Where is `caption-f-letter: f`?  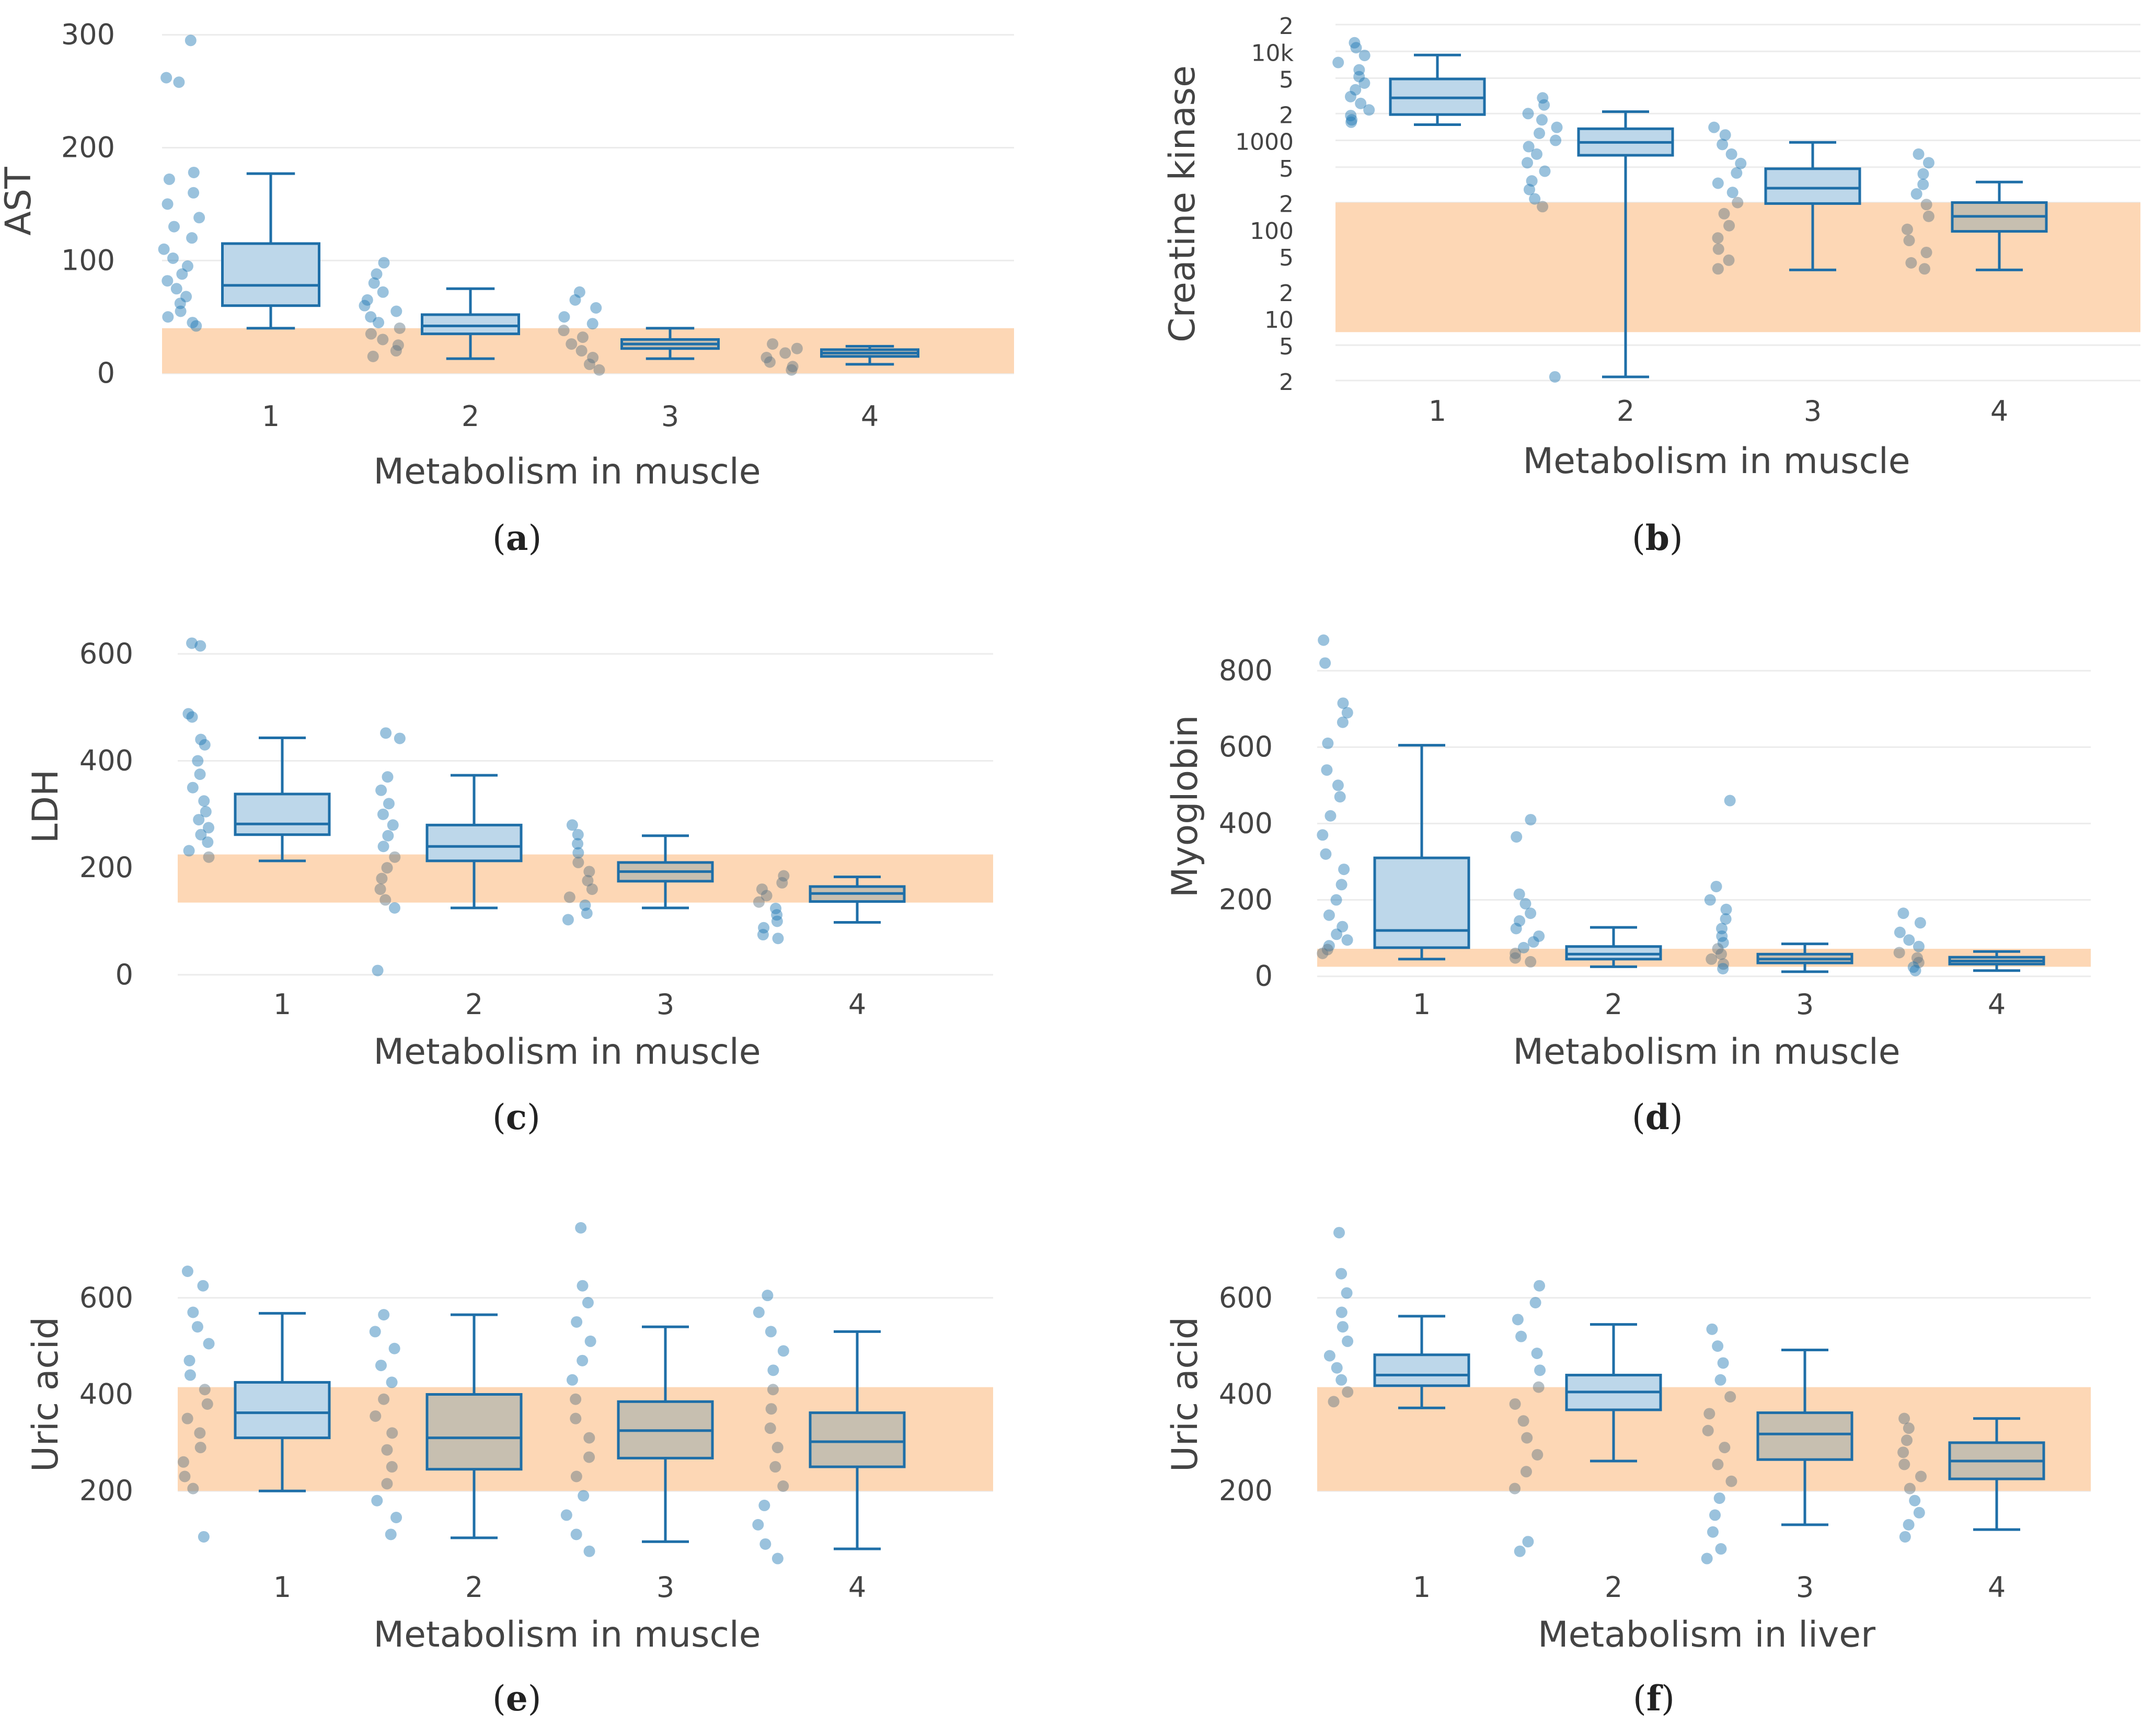
caption-f-letter: f is located at coordinates (1654, 1698).